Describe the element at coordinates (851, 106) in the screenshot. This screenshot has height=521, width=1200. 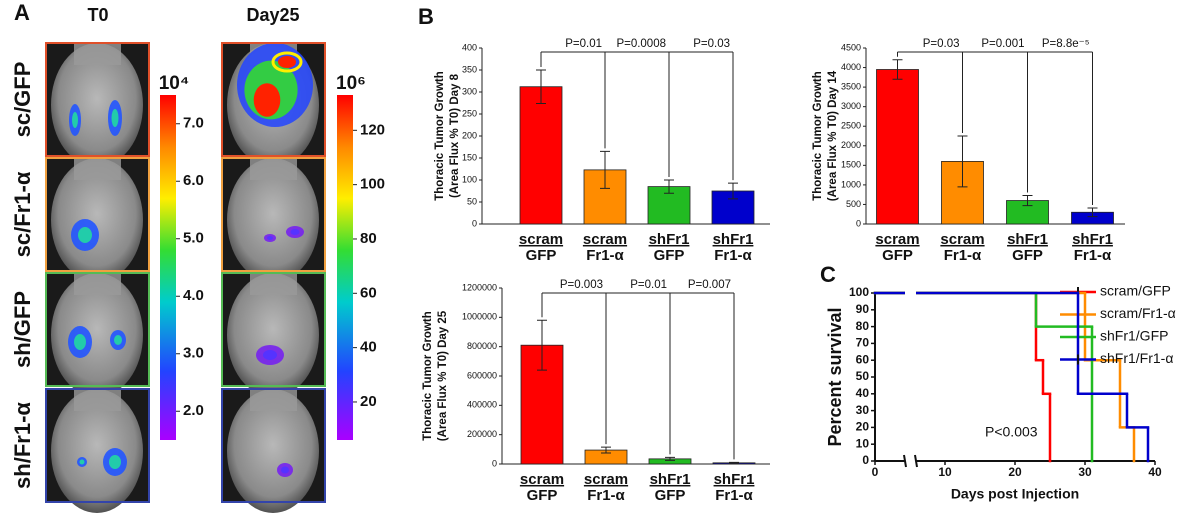
I see `y-tick-label: 3000` at that location.